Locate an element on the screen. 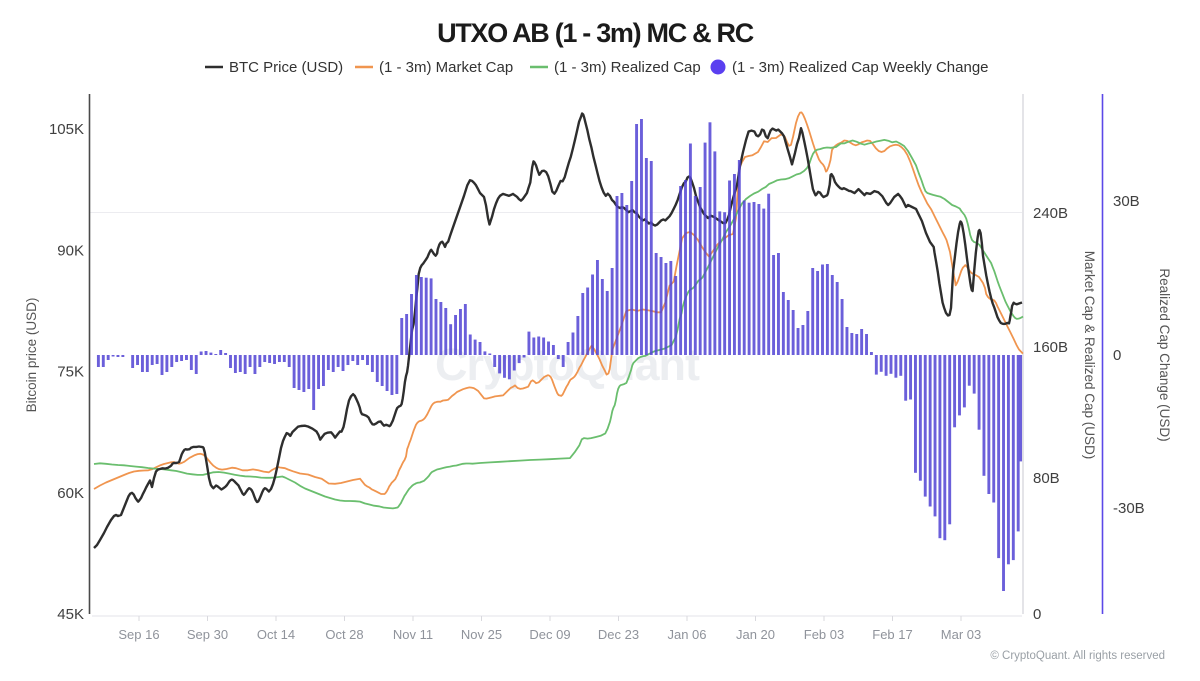 The height and width of the screenshot is (681, 1200). svg-text: Dec 23 is located at coordinates (618, 634).